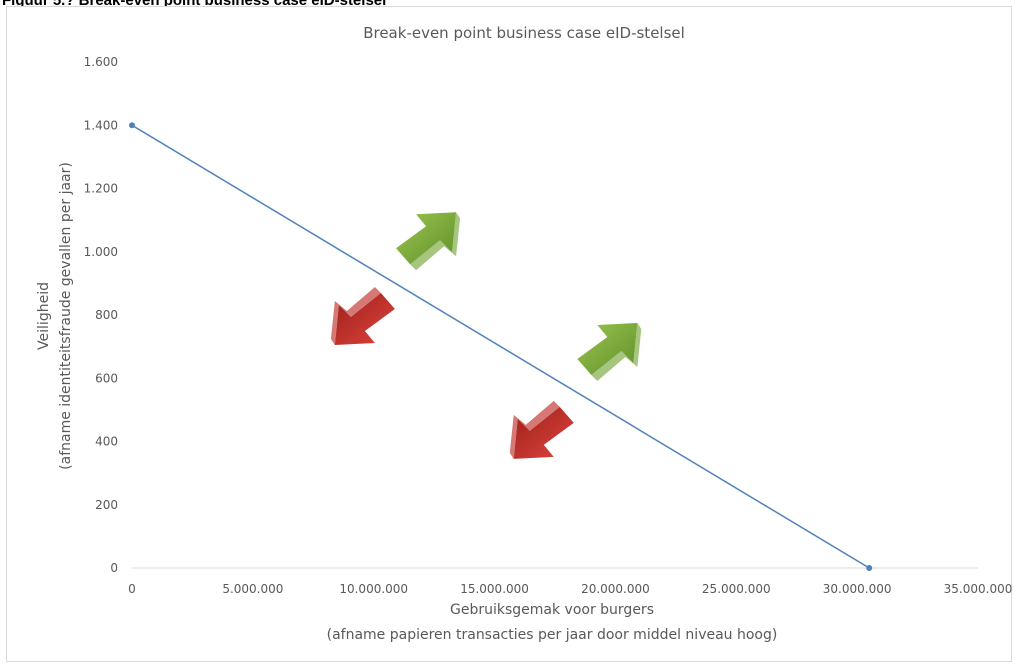  I want to click on y-tick-label: 400, so click(106, 442).